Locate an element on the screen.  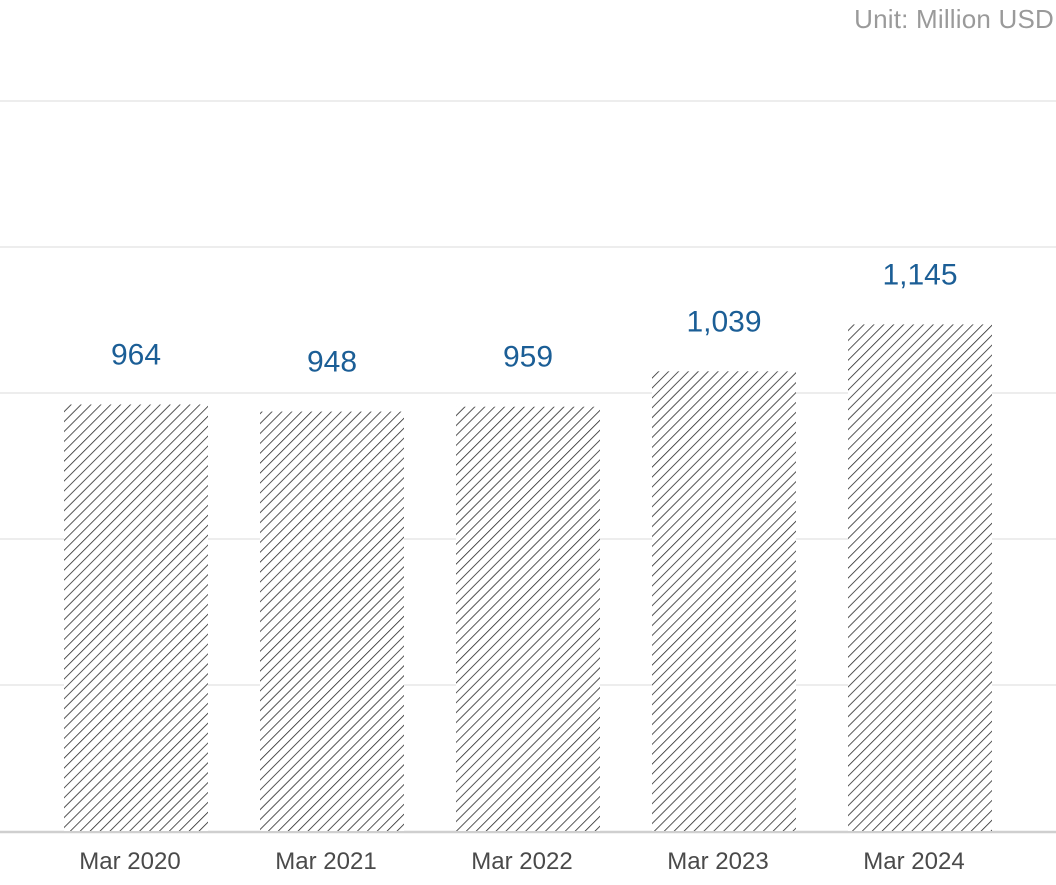
x-tick-label: Mar 2024 is located at coordinates (913, 861).